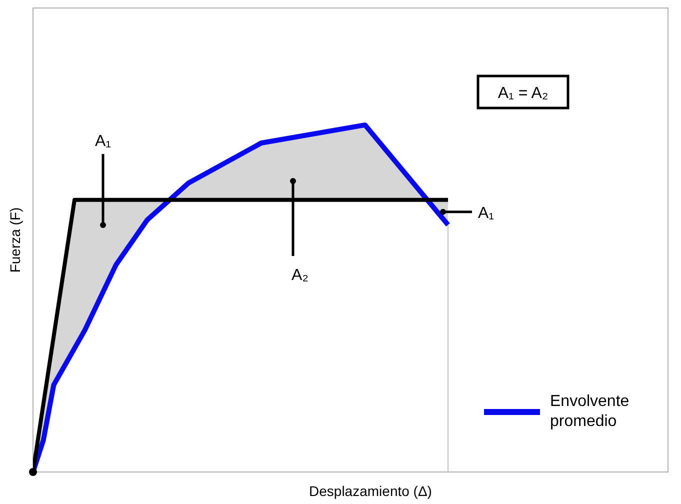 The image size is (681, 504). Describe the element at coordinates (300, 275) in the screenshot. I see `annotation: A₂` at that location.